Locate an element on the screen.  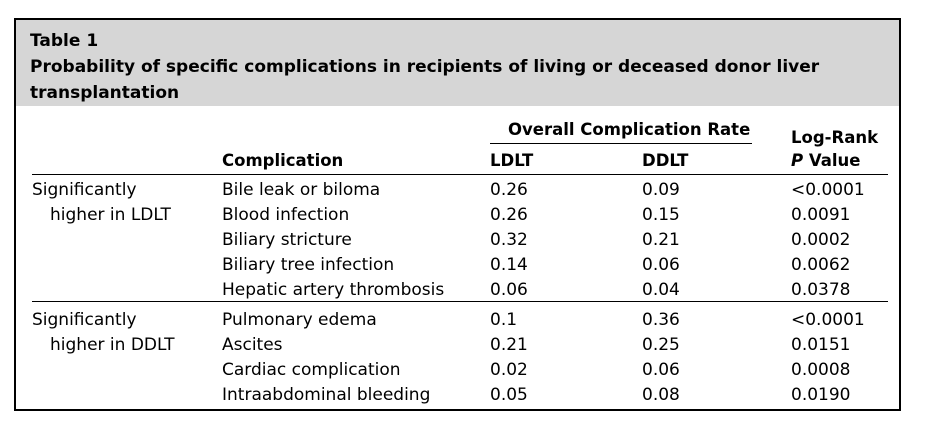
p-value-cell: 0.0378 is located at coordinates (821, 290).